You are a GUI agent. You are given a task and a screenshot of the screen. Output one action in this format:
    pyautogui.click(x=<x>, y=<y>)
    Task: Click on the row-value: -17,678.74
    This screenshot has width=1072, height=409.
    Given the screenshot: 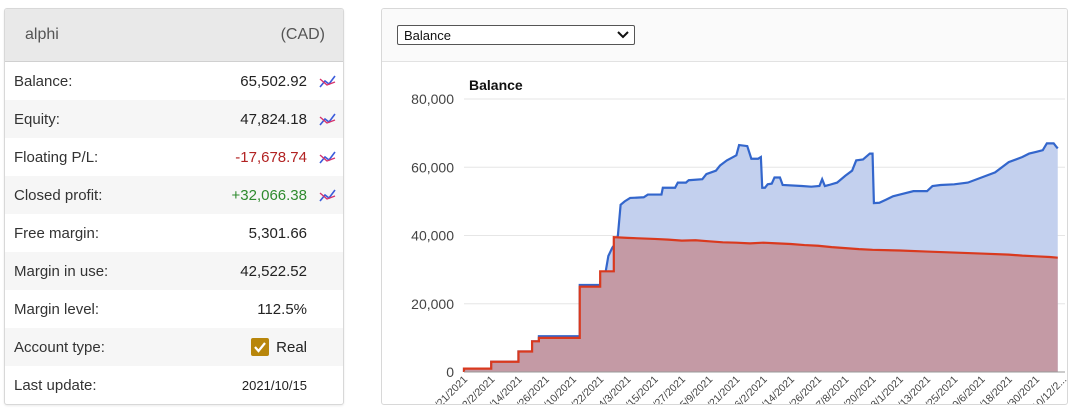 What is the action you would take?
    pyautogui.click(x=271, y=157)
    